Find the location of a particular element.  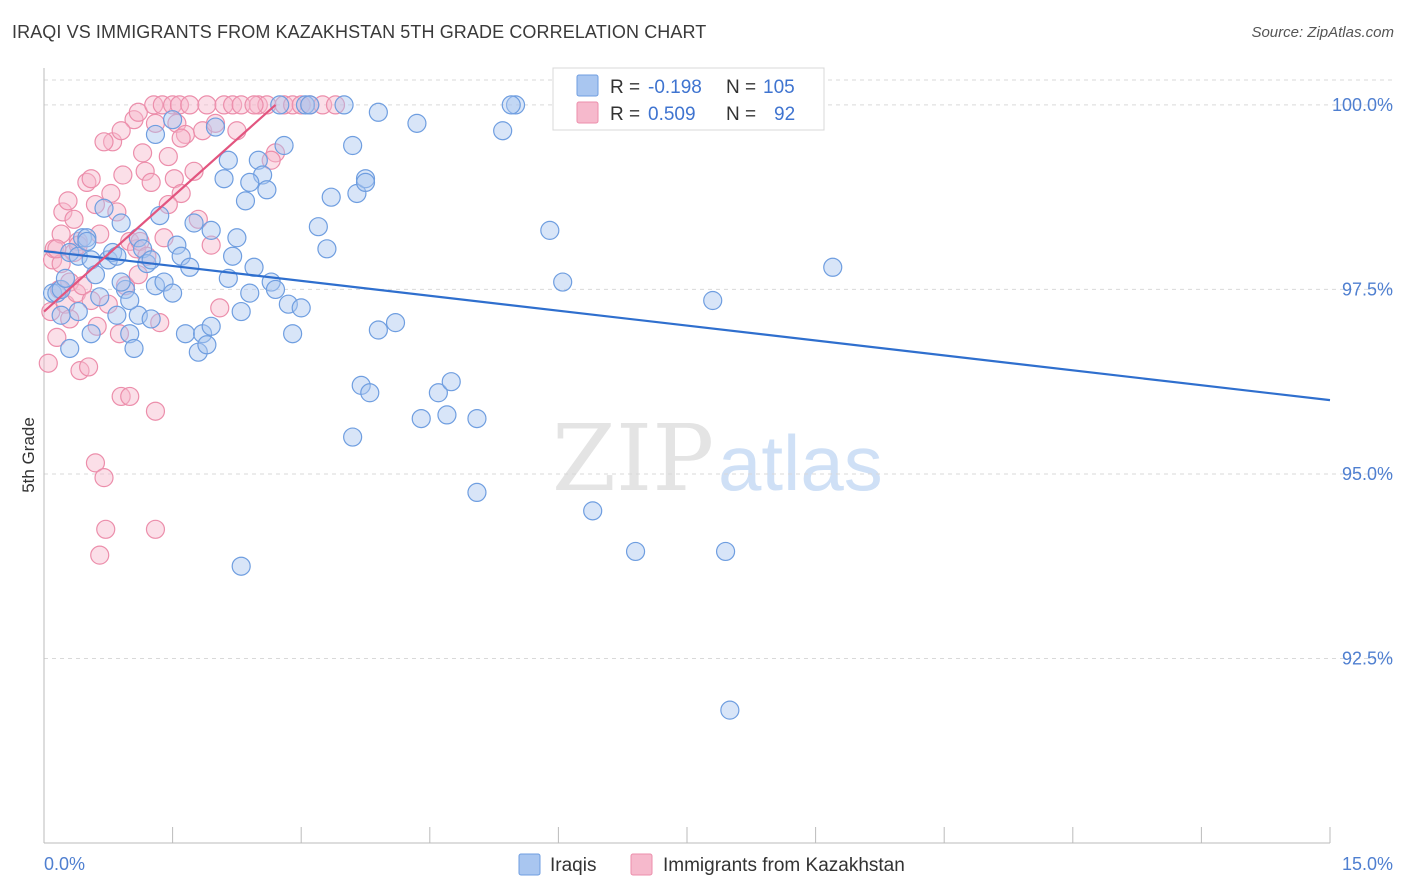

legend-n-value-1: 105 is located at coordinates (779, 87).